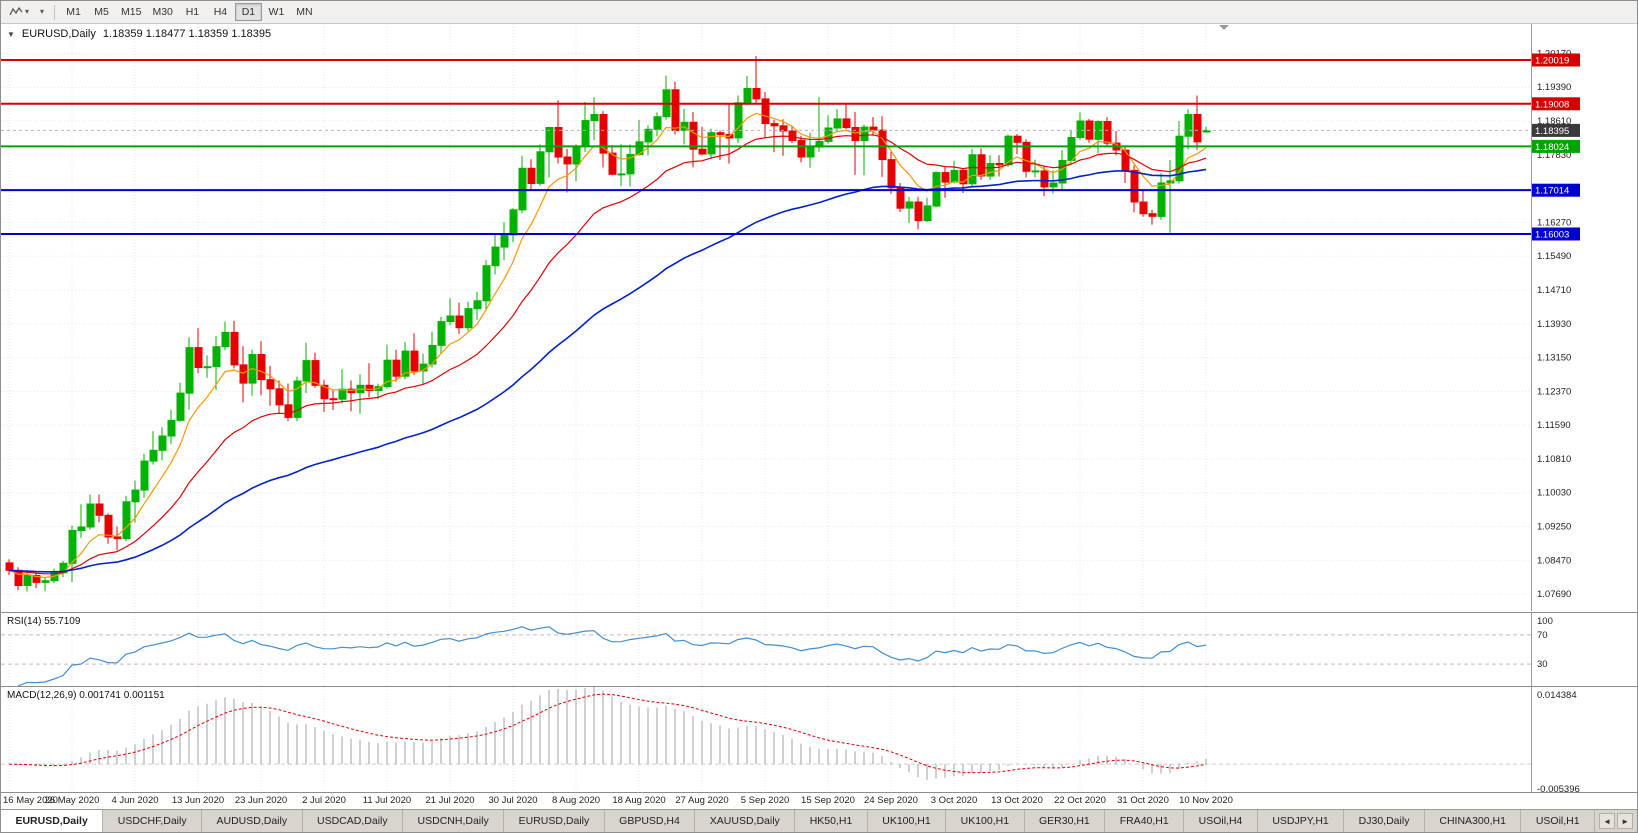 The height and width of the screenshot is (833, 1638). What do you see at coordinates (1473, 821) in the screenshot?
I see `chart-tab-china300-h1: CHINA300,H1` at bounding box center [1473, 821].